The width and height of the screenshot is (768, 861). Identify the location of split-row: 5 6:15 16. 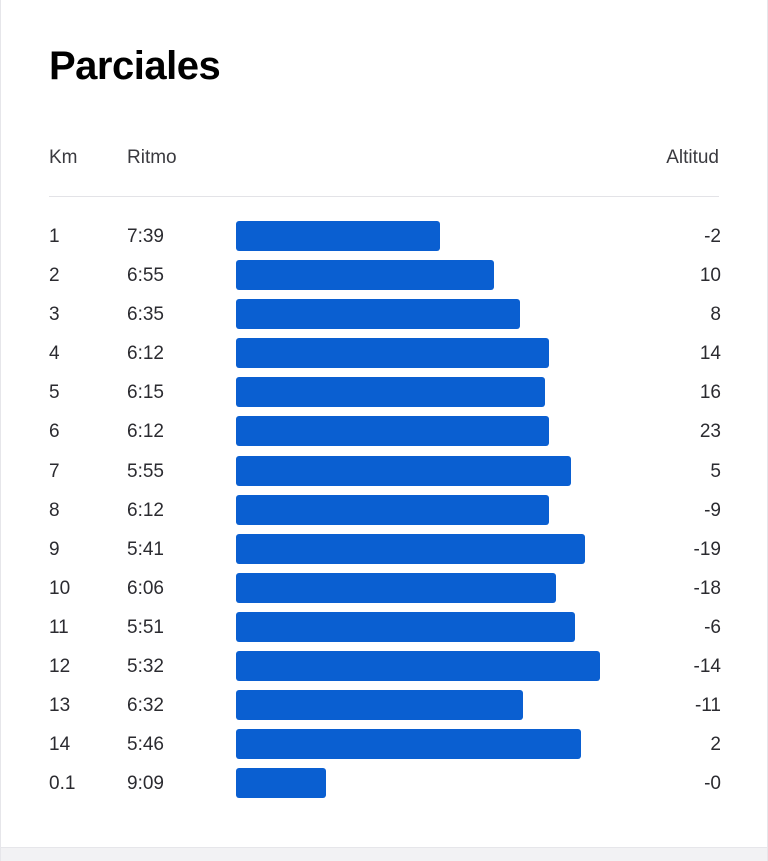
(385, 392).